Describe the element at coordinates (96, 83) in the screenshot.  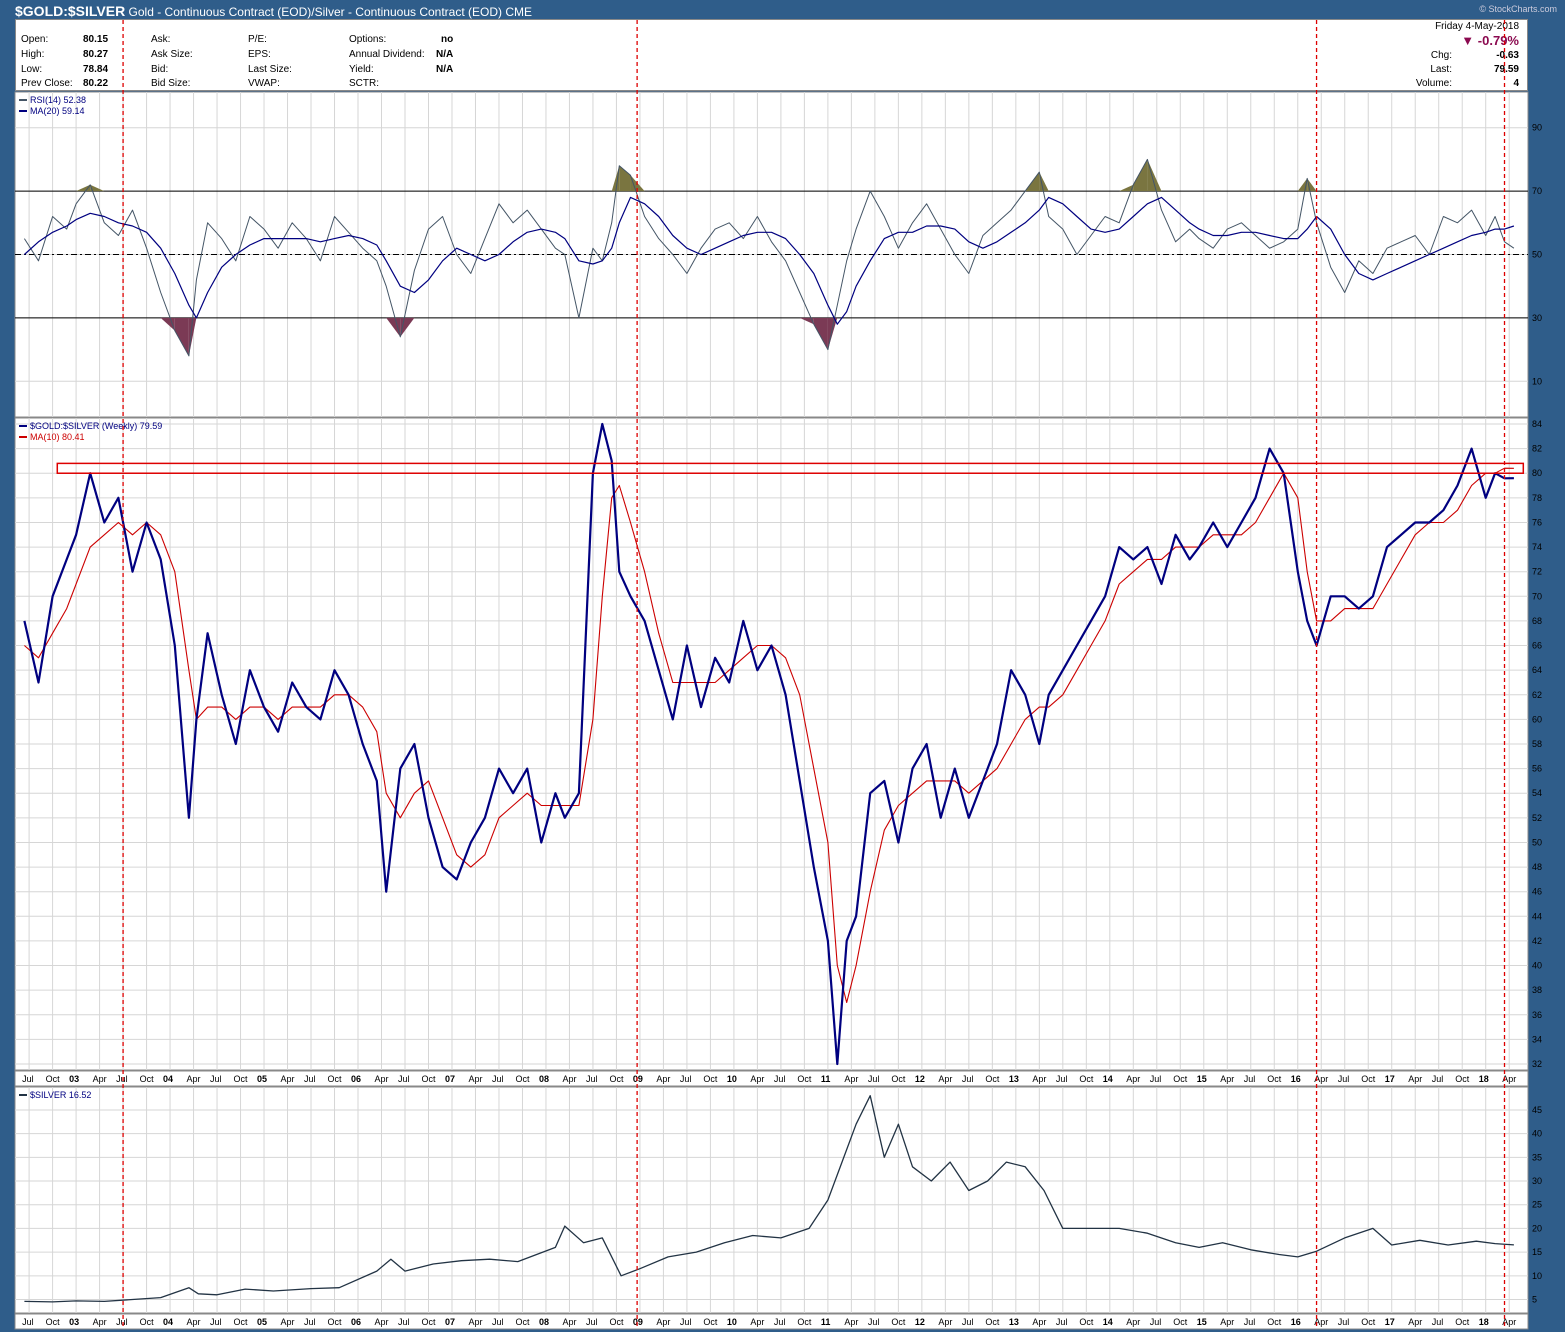
I see `prev-close-value: 80.22` at that location.